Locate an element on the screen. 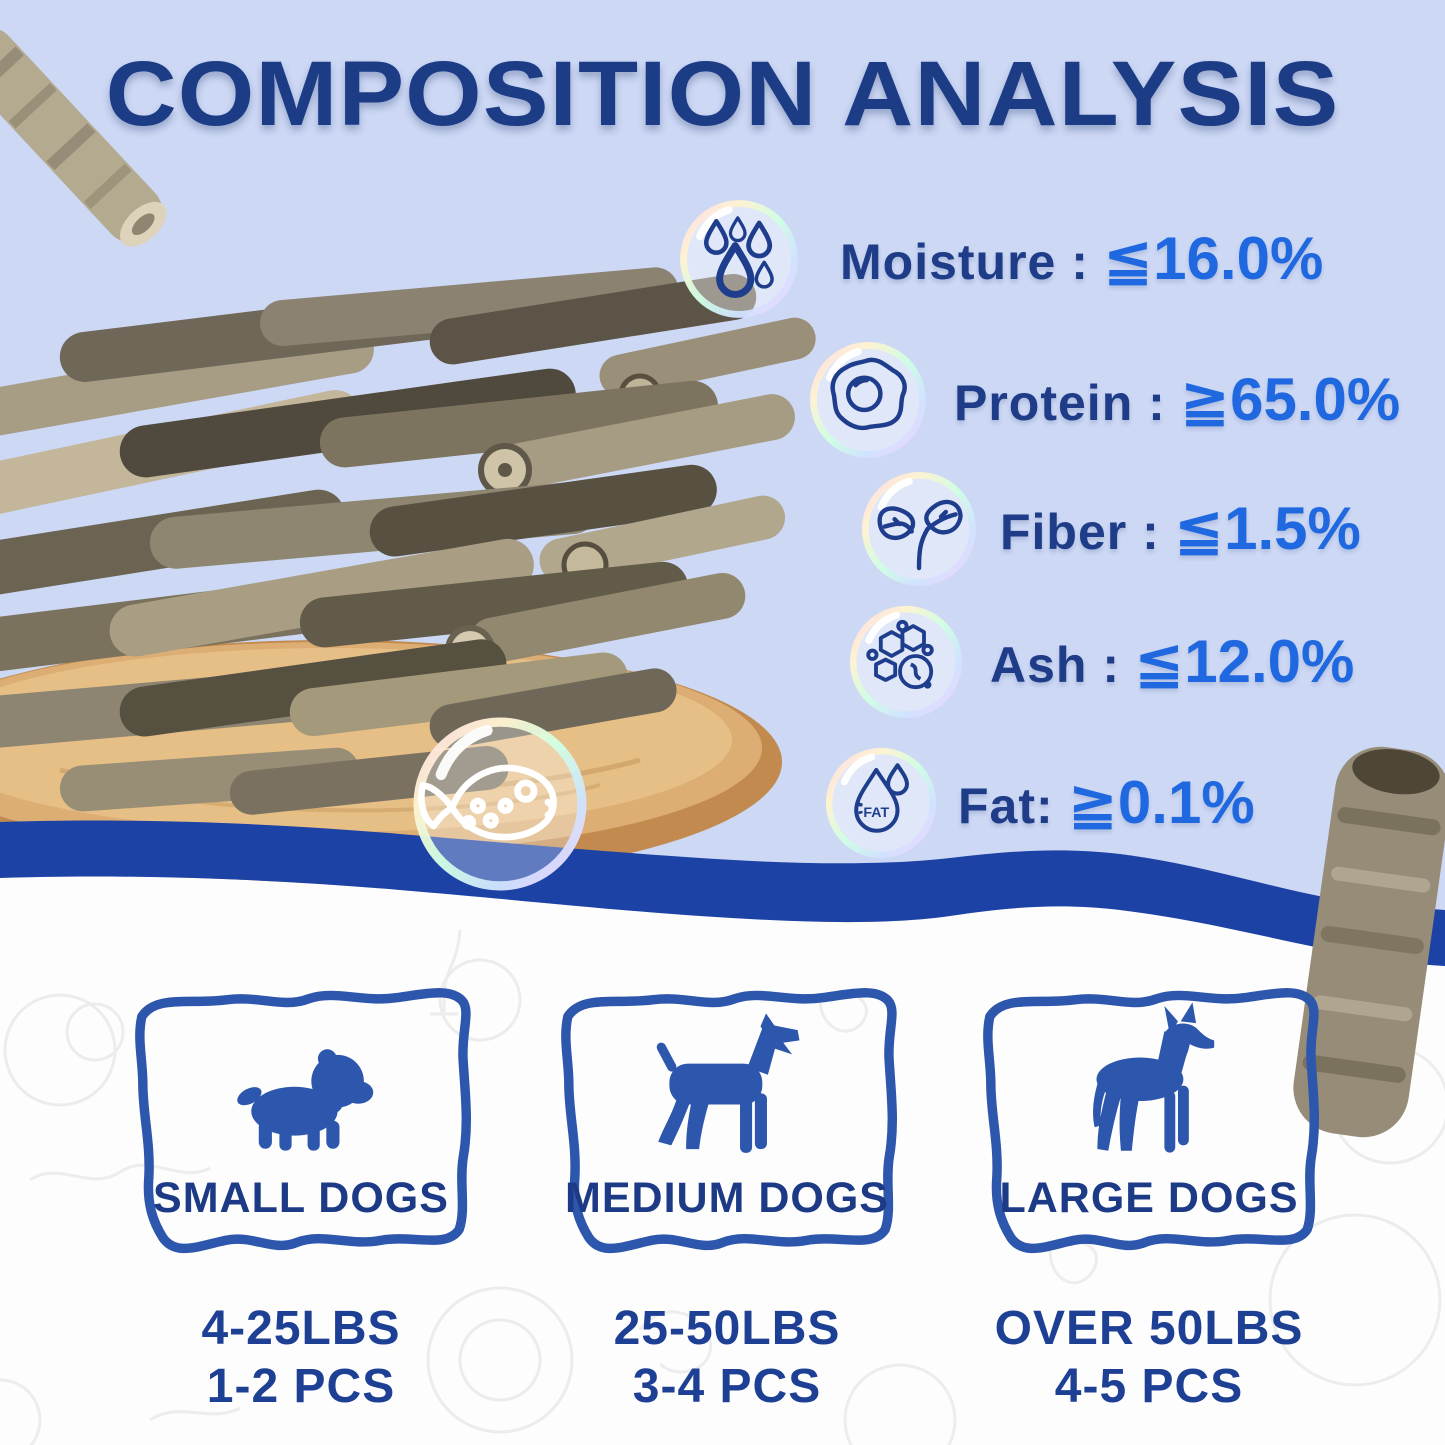 This screenshot has width=1445, height=1445. feeding-card-small-dogs: SMALL DOGS is located at coordinates (301, 1125).